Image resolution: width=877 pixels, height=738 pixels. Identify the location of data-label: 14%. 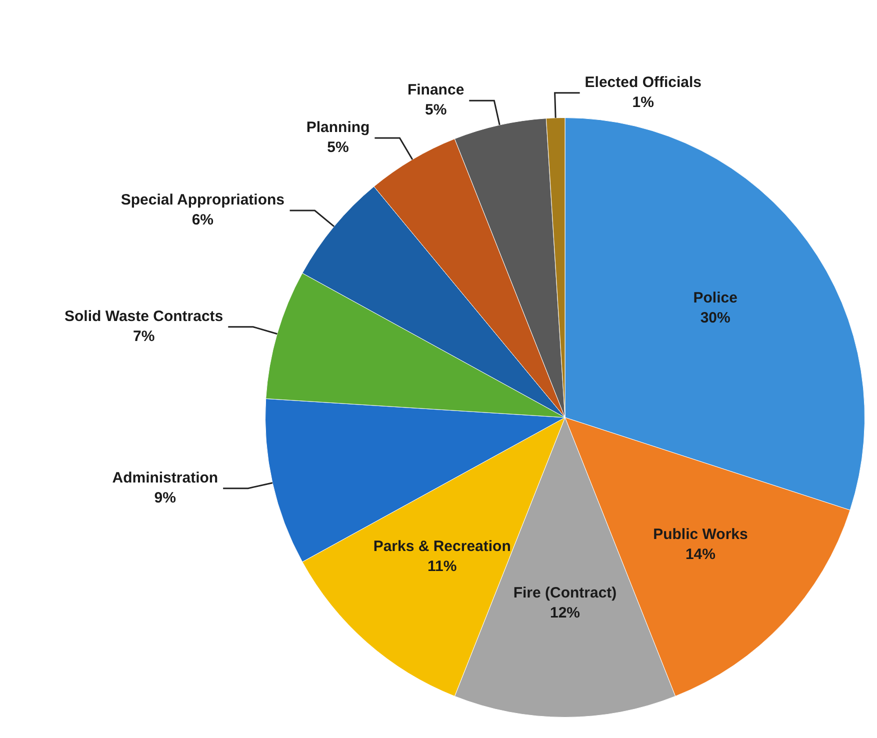
(700, 554).